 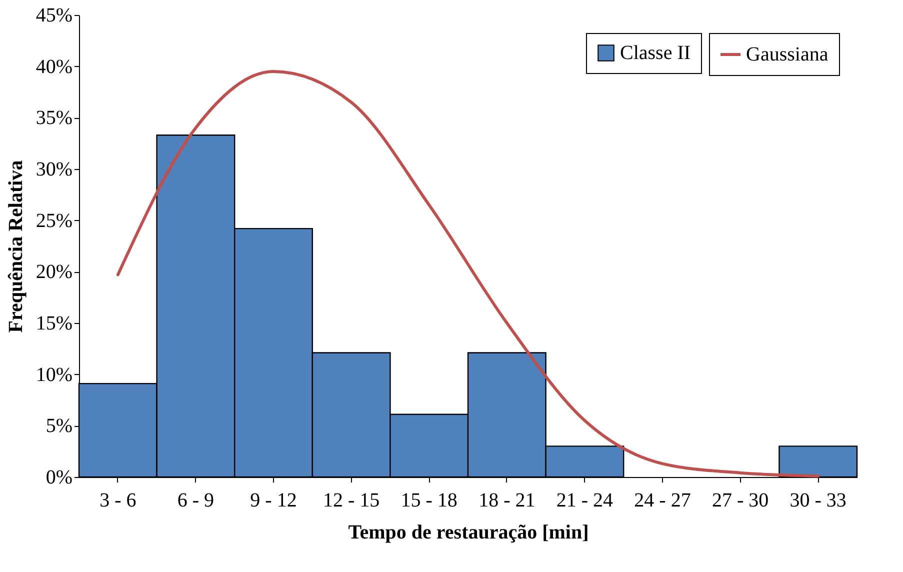 What do you see at coordinates (54, 375) in the screenshot?
I see `y-tick-label: 10%` at bounding box center [54, 375].